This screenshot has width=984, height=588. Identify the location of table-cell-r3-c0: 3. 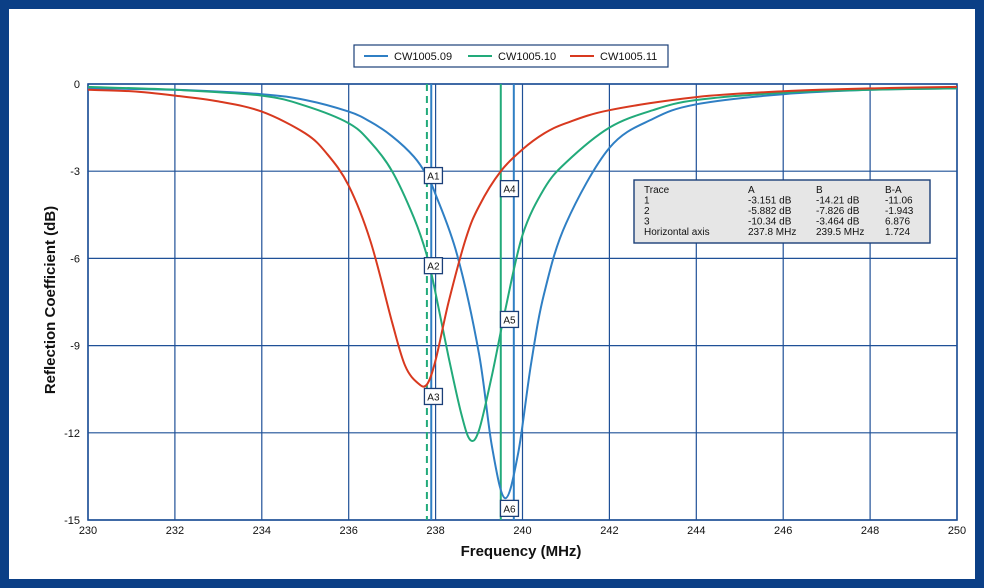
(647, 222).